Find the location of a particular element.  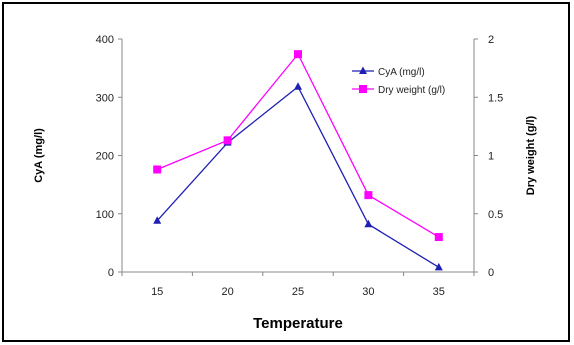

x-tick-label: 20 is located at coordinates (227, 292).